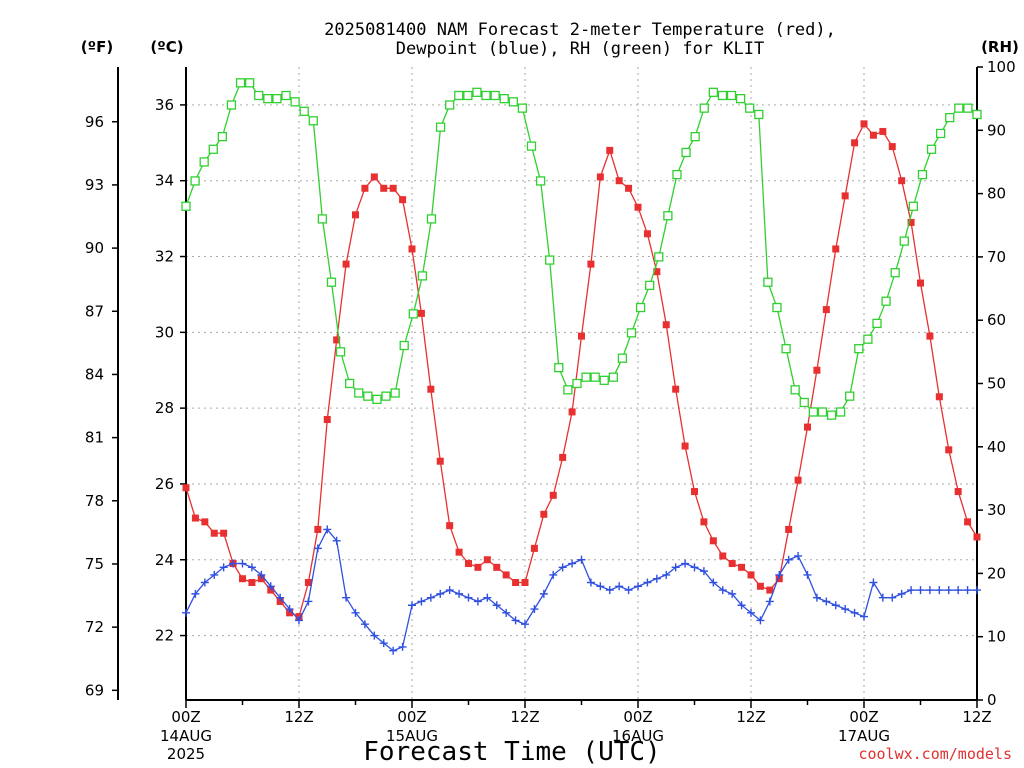  What do you see at coordinates (94, 122) in the screenshot?
I see `fahrenheit-tick-label: 96` at bounding box center [94, 122].